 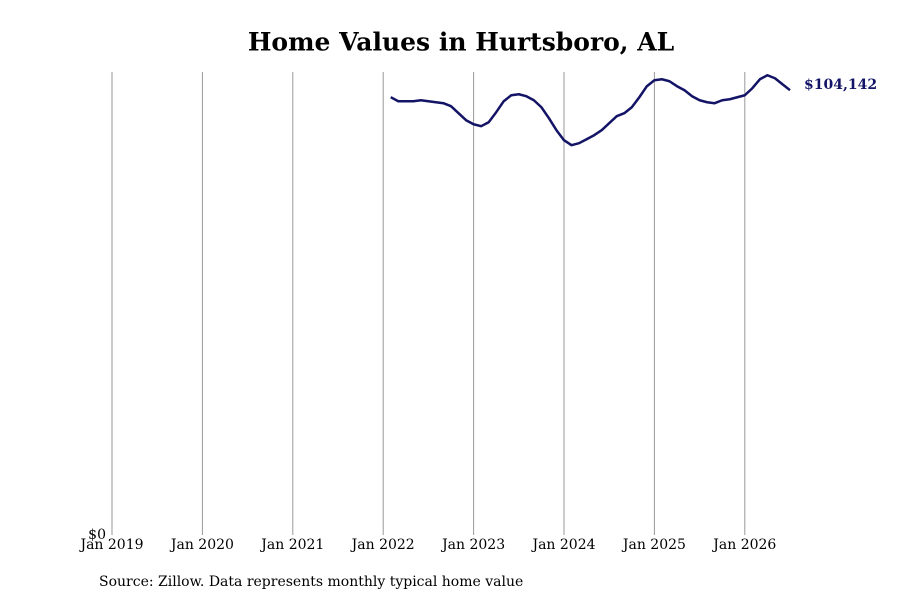 What do you see at coordinates (110, 545) in the screenshot?
I see `x-tick-label: Jan 2019` at bounding box center [110, 545].